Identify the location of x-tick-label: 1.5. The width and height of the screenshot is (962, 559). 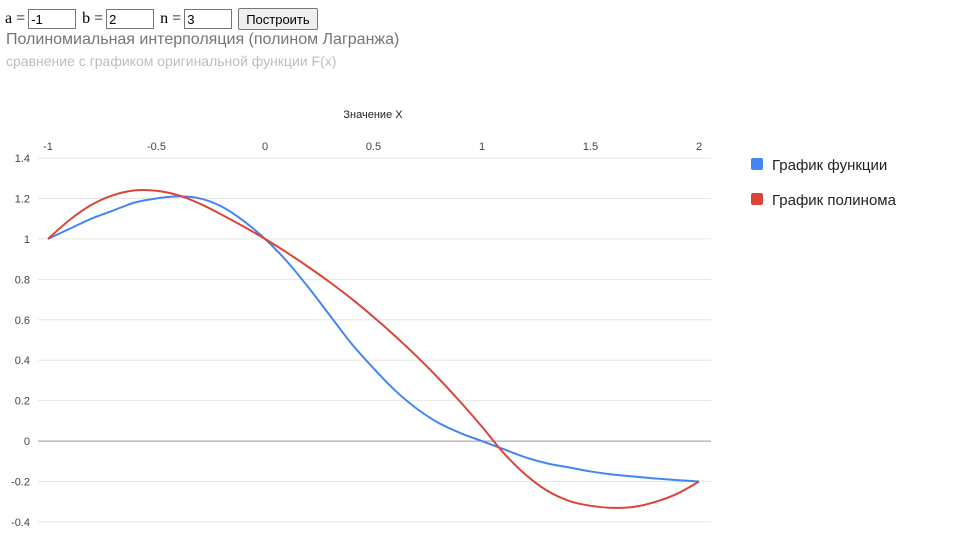
(590, 147).